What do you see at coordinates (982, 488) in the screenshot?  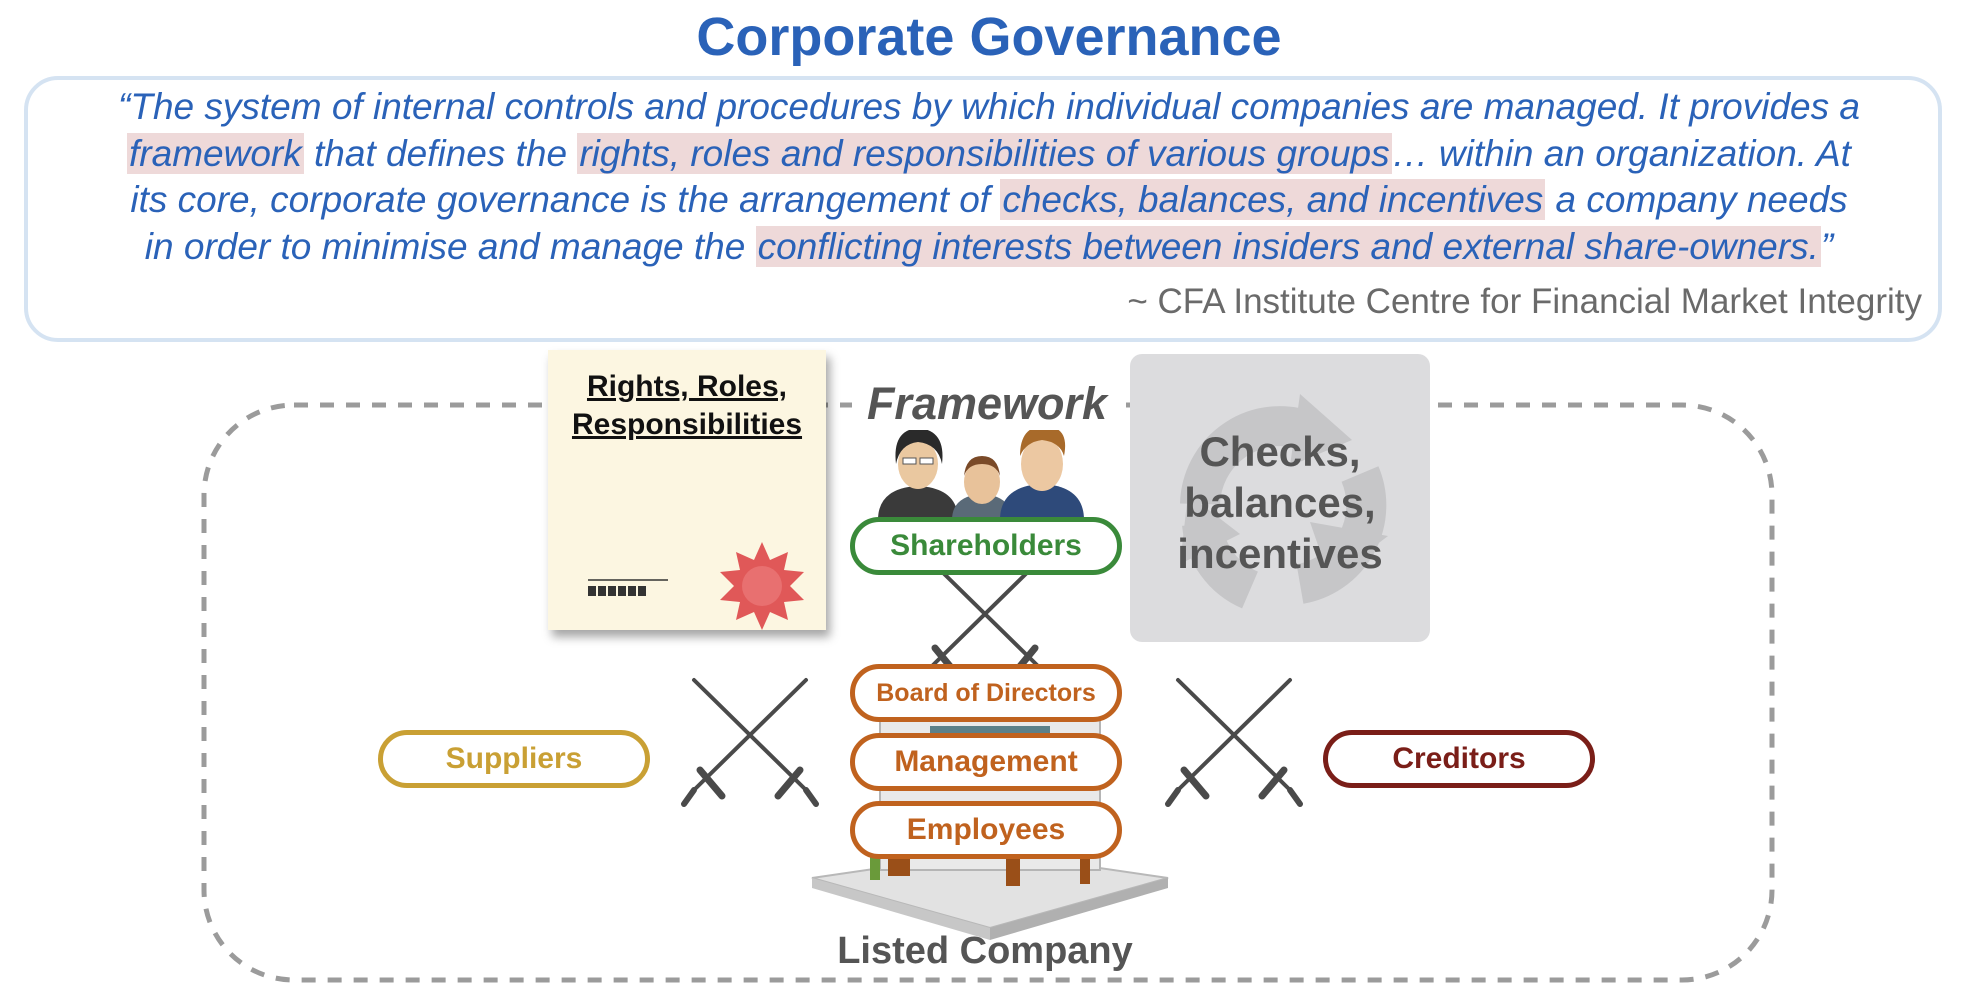 I see `person-man-icon` at bounding box center [982, 488].